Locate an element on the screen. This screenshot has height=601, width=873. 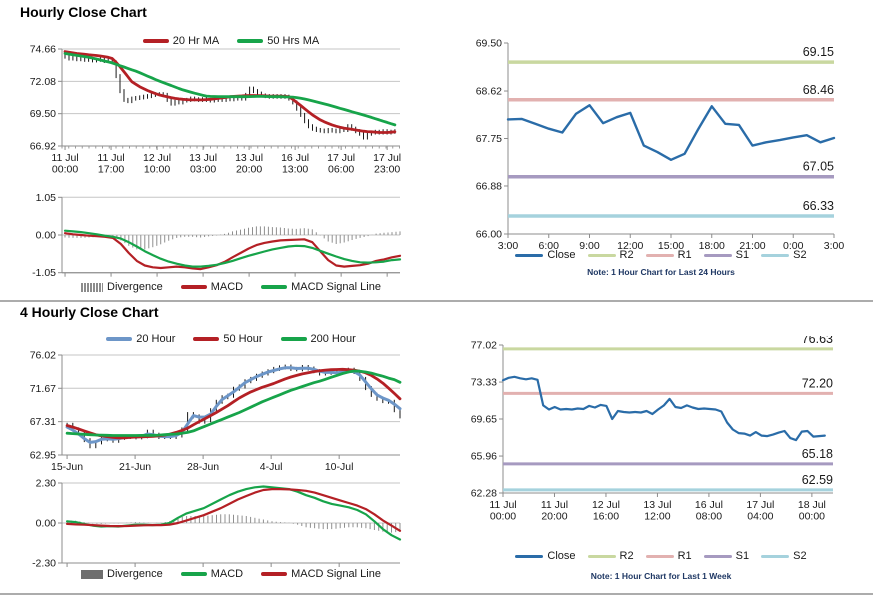
legend-item-divergence: Divergence is located at coordinates (122, 287).